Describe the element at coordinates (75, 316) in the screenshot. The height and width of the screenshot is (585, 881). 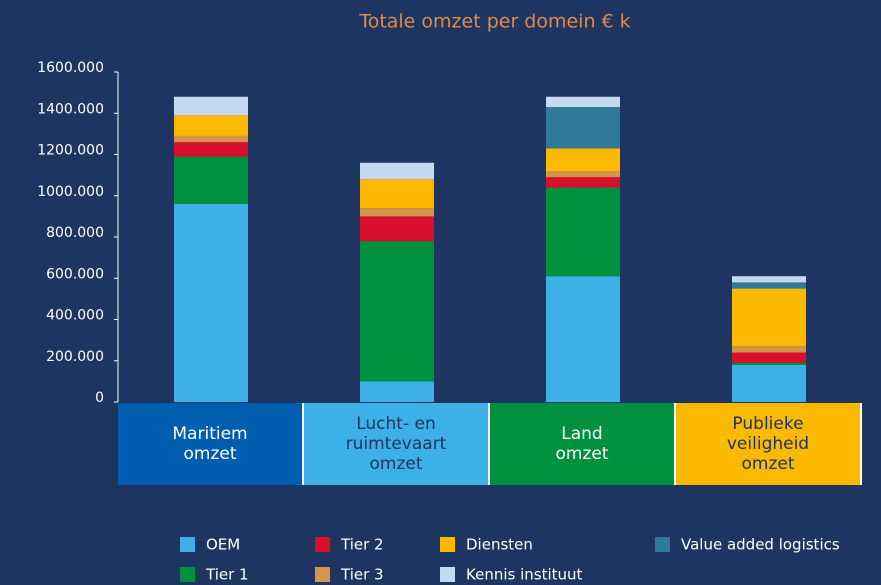
I see `y-tick-label: 400.000` at that location.